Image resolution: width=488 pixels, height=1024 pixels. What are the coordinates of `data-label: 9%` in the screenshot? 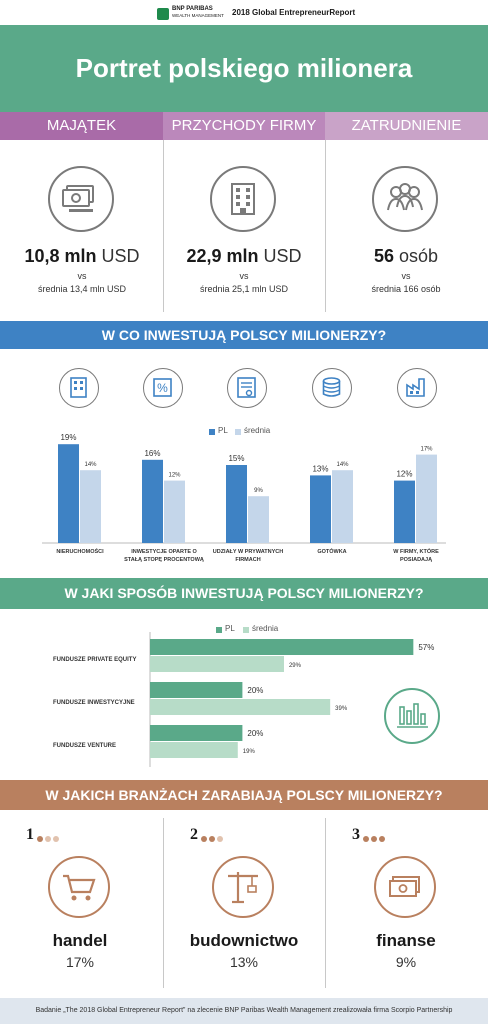 It's located at (258, 491).